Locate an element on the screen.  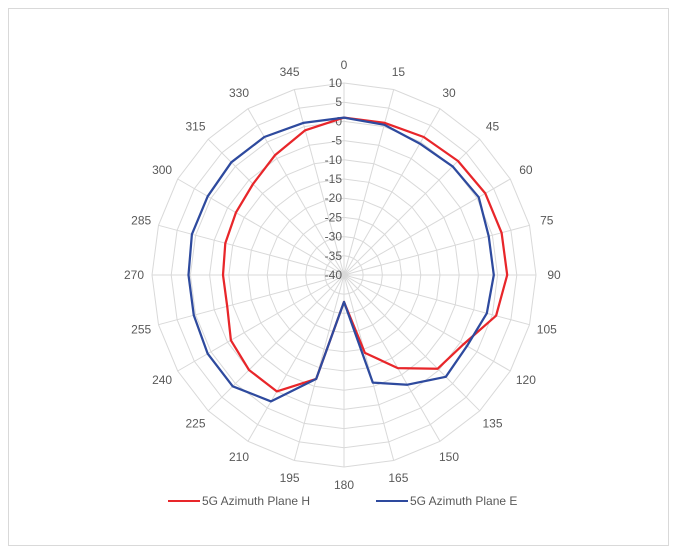
legend-item-series-2: 5G Azimuth Plane E is located at coordinates (446, 501).